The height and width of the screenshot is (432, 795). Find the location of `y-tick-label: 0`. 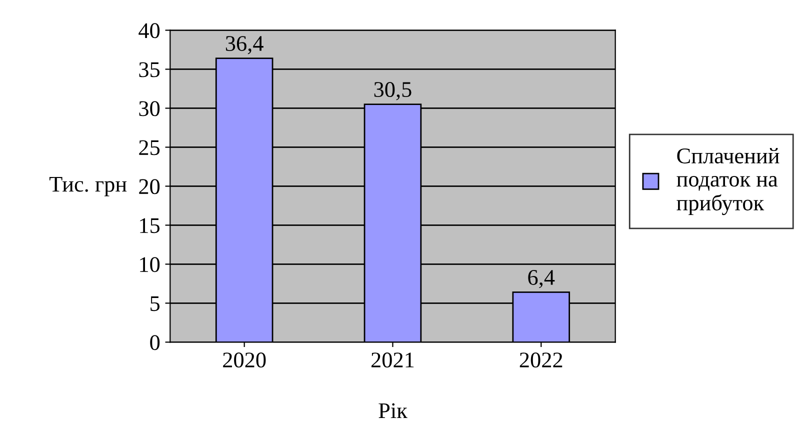

y-tick-label: 0 is located at coordinates (155, 342).